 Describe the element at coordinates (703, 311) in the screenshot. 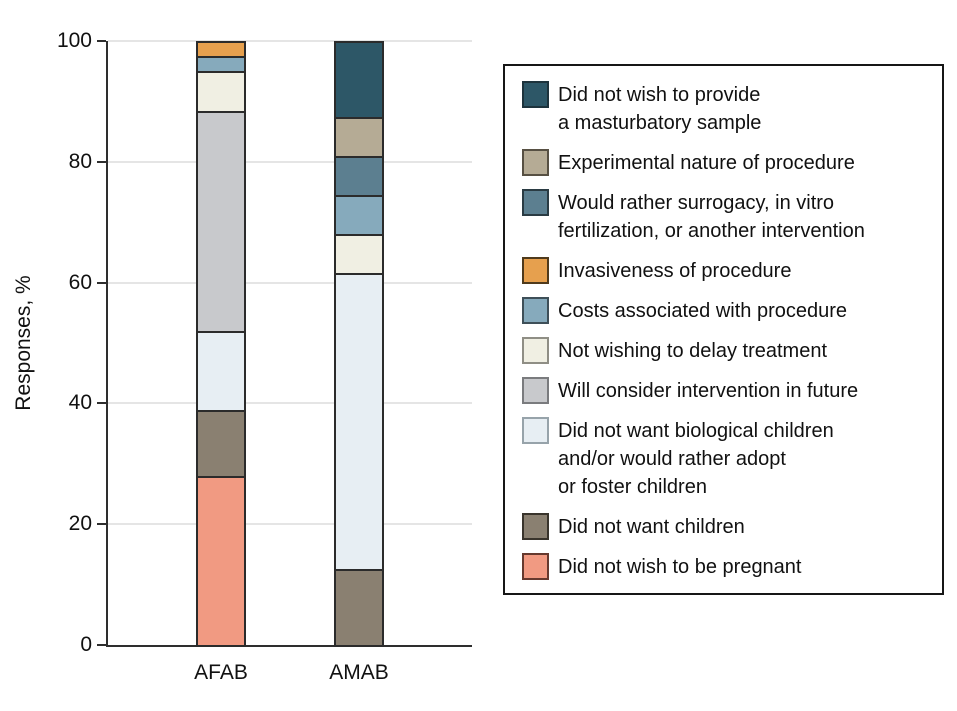

I see `legend-label-costs-associated-with-procedure: Costs associated with procedure` at that location.